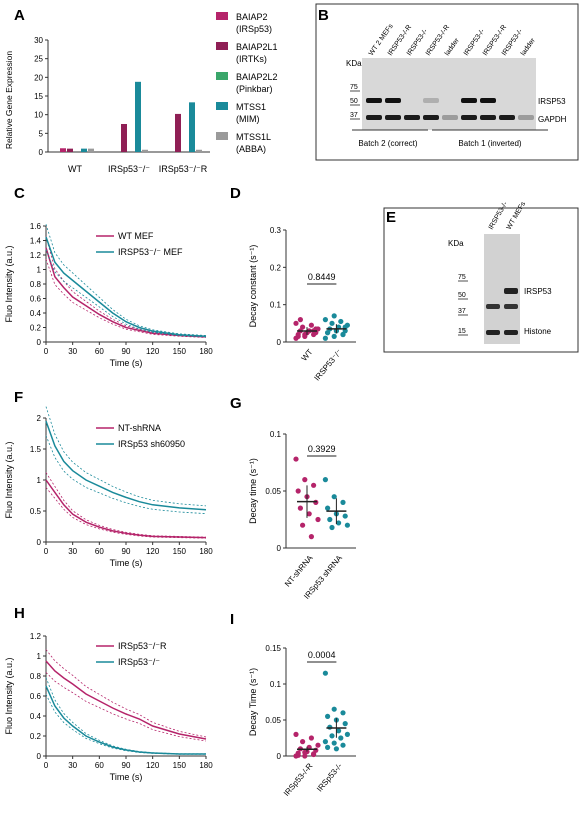  I want to click on panelC-xtick-label: 150, so click(180, 351).